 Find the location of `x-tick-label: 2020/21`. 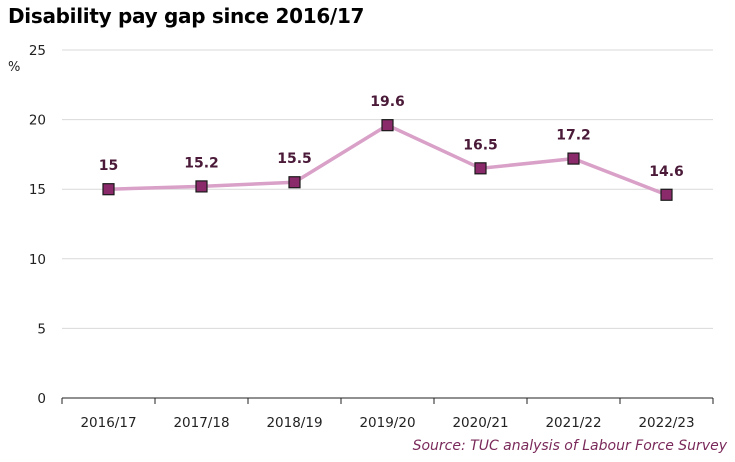

x-tick-label: 2020/21 is located at coordinates (480, 423).